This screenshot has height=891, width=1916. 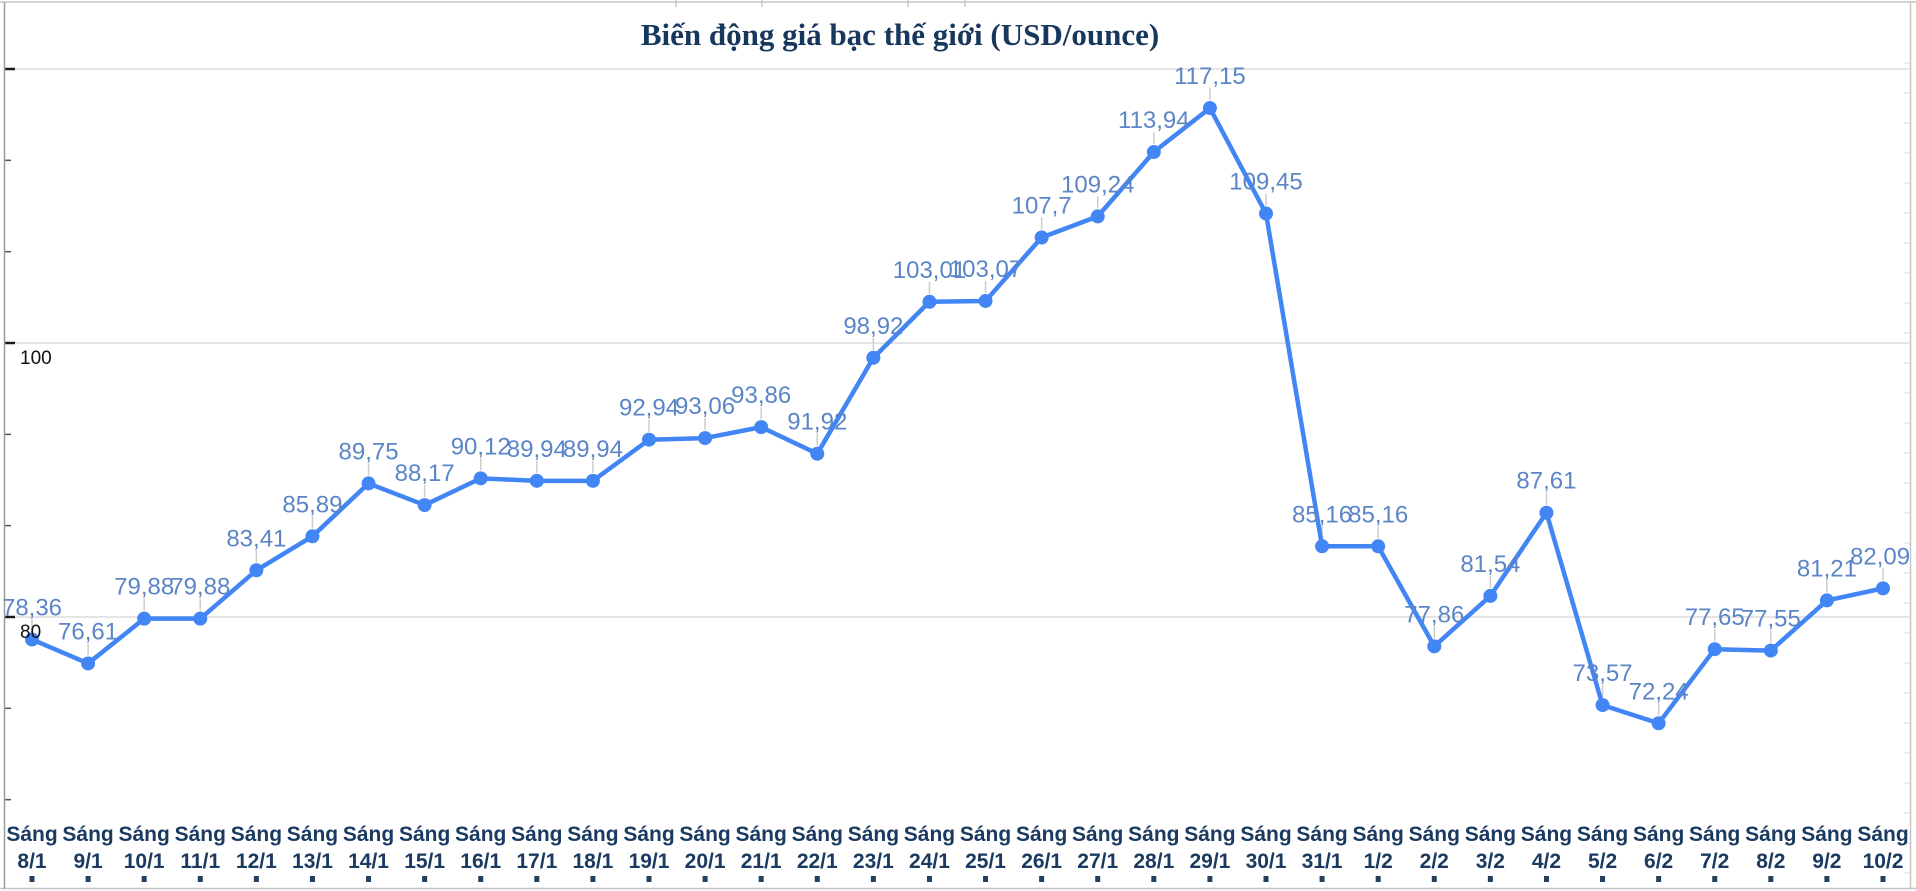 What do you see at coordinates (1827, 568) in the screenshot?
I see `data-label: 81,21` at bounding box center [1827, 568].